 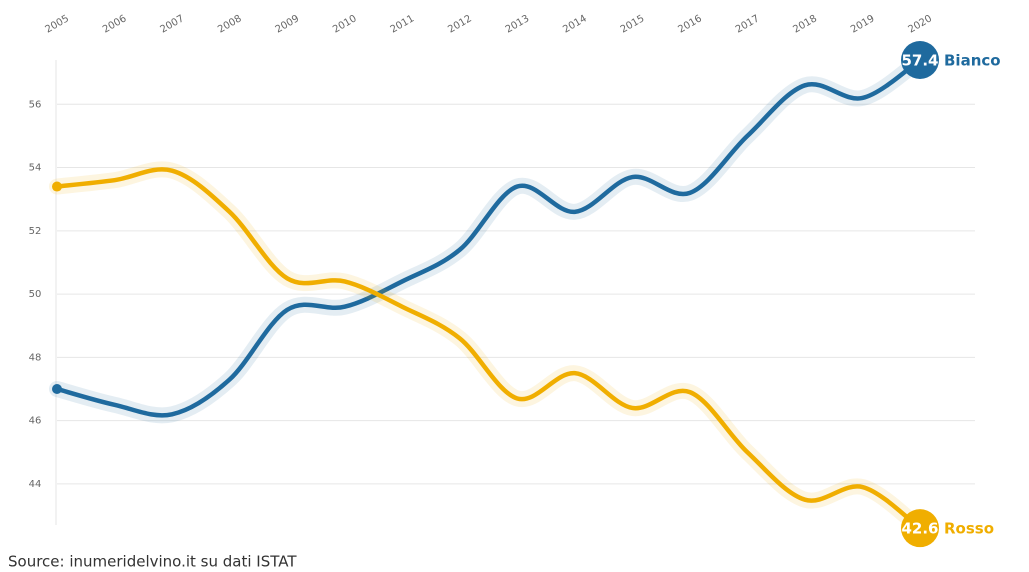 I want to click on y-tick-label: 56, so click(x=35, y=104).